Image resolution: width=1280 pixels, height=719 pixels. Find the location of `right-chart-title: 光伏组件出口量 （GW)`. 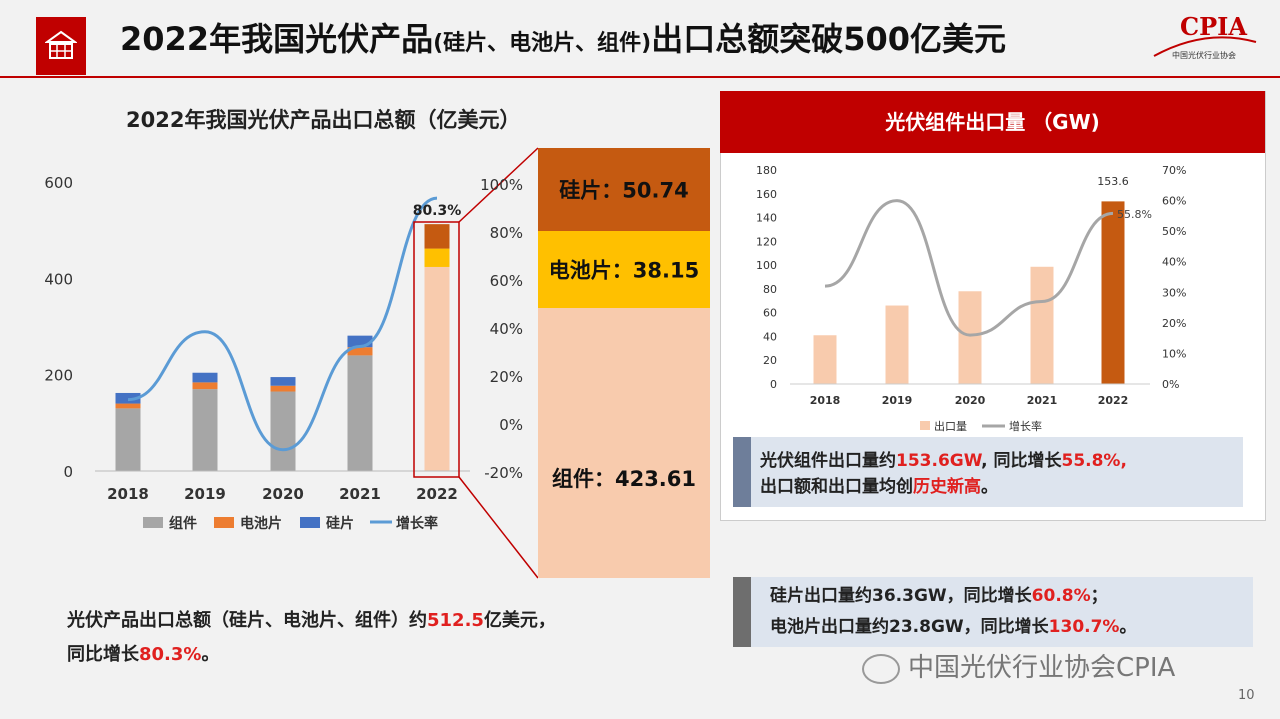

right-chart-title: 光伏组件出口量 （GW) is located at coordinates (992, 122).